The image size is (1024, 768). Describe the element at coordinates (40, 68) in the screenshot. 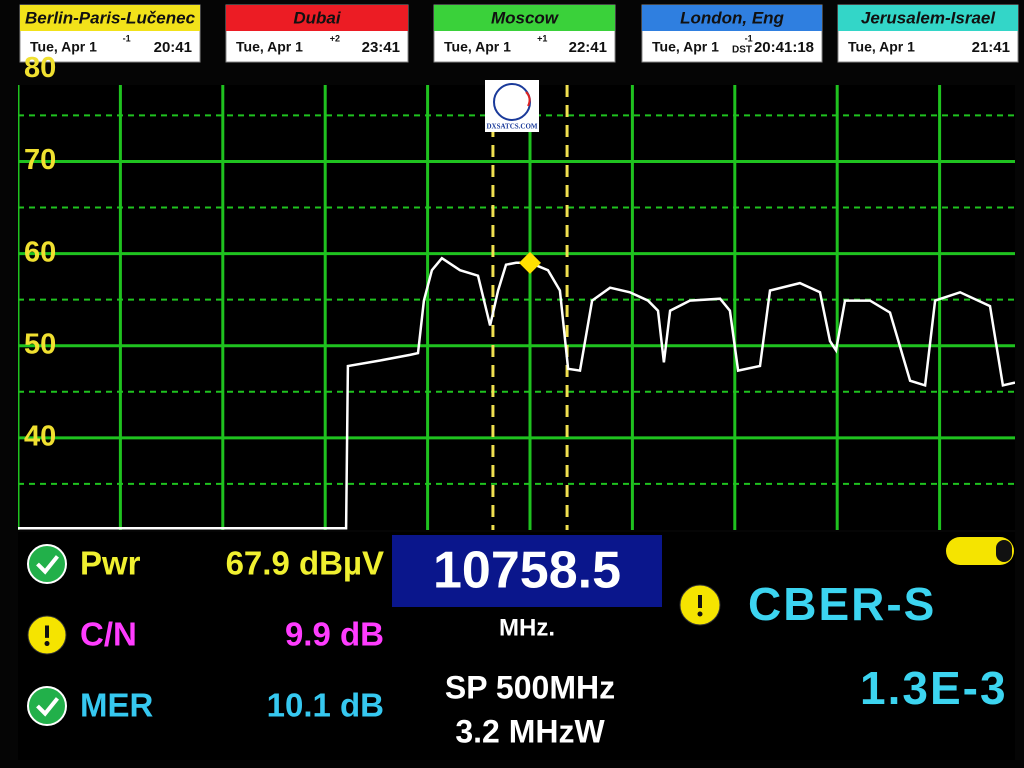

I see `y-tick-label: 80` at that location.